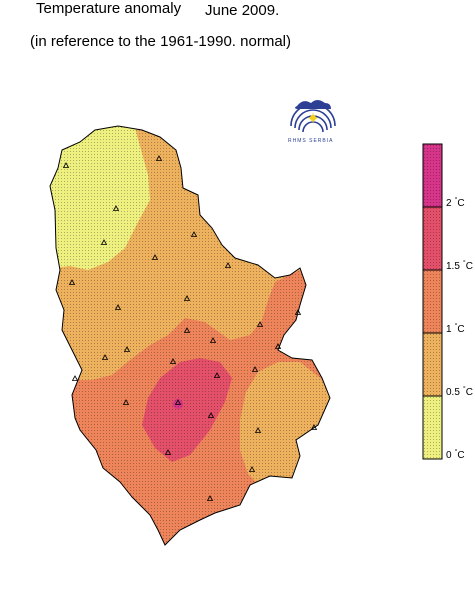 The image size is (475, 600). What do you see at coordinates (459, 266) in the screenshot?
I see `legend-tick-1.5: 1.5 °C` at bounding box center [459, 266].